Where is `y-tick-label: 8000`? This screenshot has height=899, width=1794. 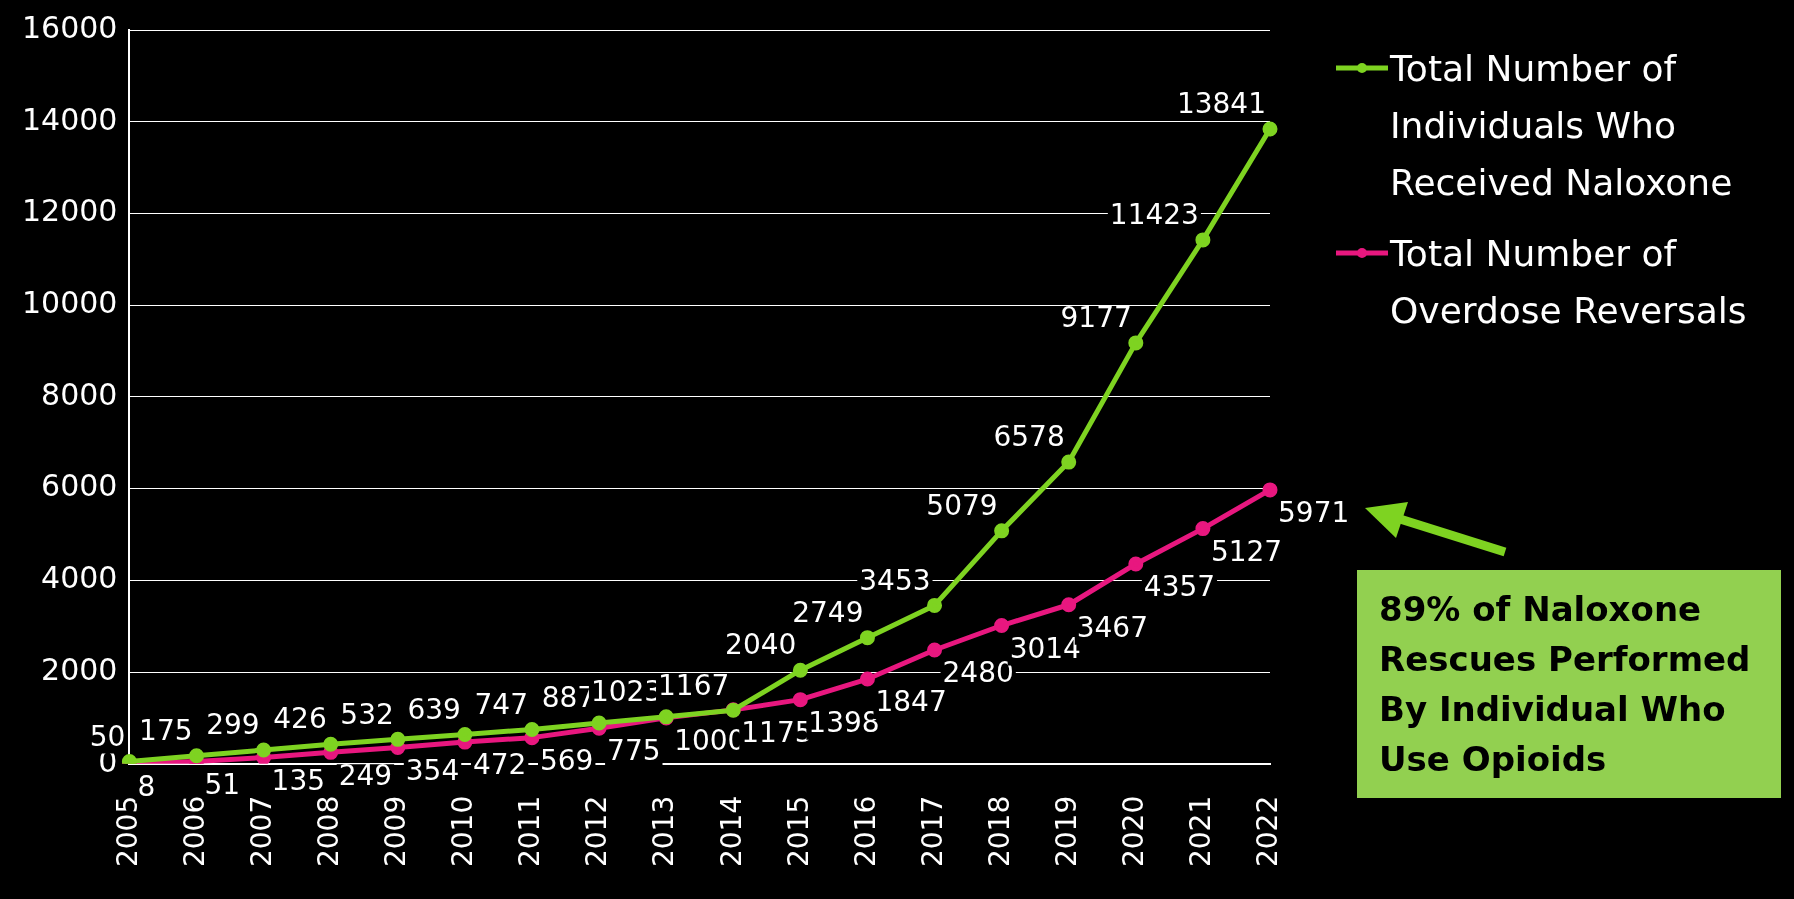
y-tick-label: 8000 is located at coordinates (79, 394).